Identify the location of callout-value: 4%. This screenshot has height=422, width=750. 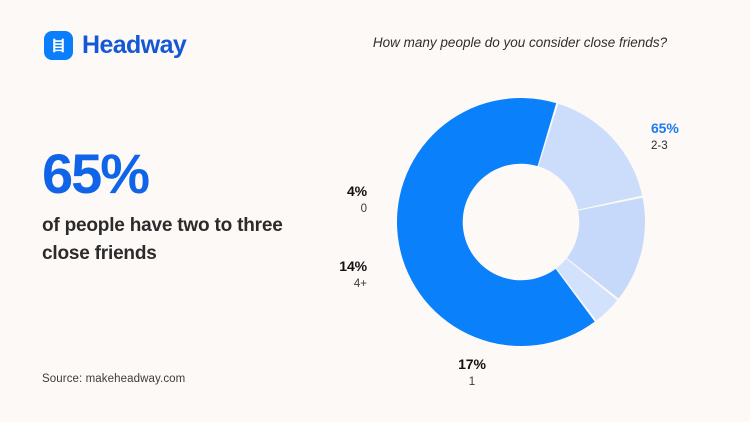
(356, 191).